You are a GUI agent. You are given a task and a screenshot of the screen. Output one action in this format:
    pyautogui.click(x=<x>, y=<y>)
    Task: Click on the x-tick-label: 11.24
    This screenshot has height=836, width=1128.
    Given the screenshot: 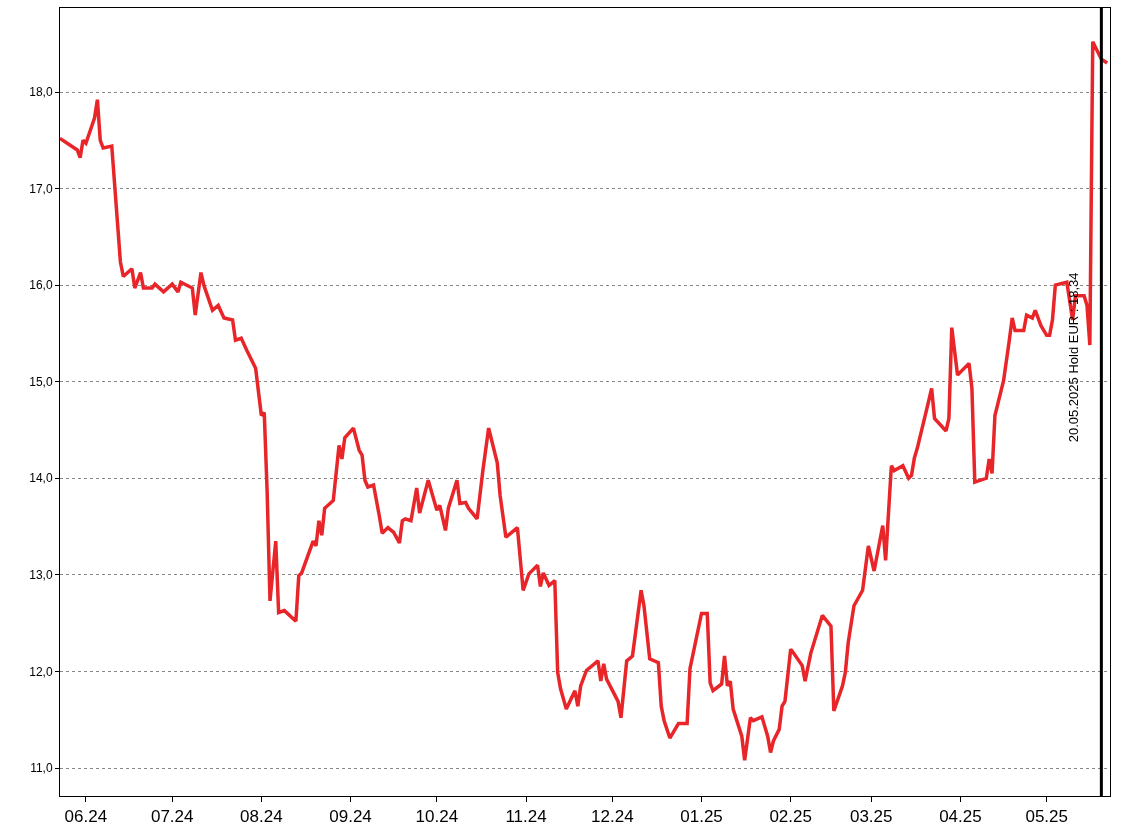 What is the action you would take?
    pyautogui.click(x=526, y=817)
    